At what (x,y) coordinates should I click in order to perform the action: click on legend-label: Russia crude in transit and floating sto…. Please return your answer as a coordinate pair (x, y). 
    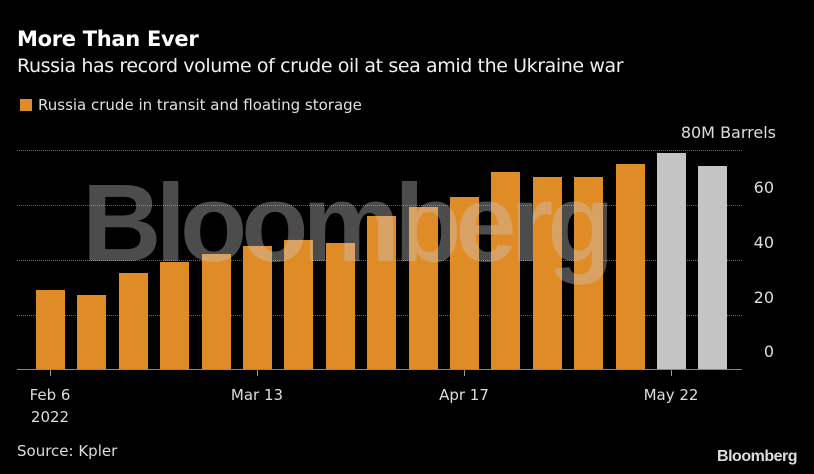
    Looking at the image, I should click on (200, 105).